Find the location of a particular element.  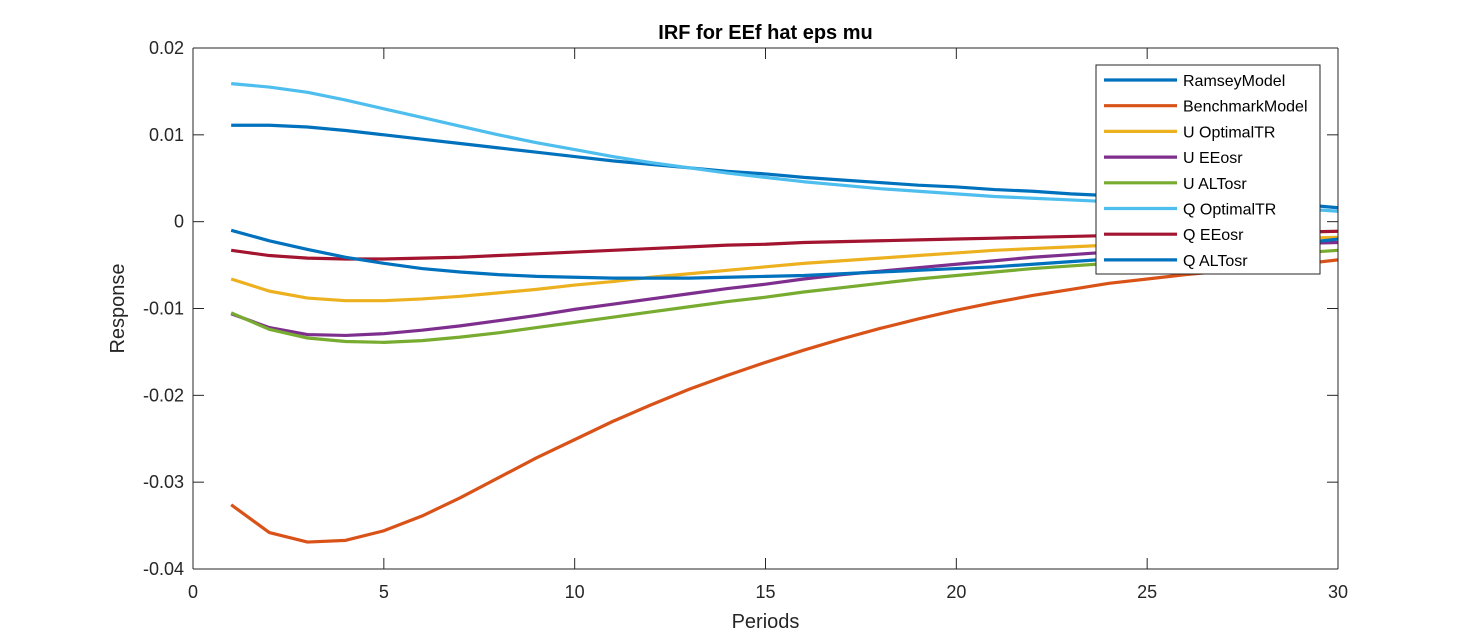

legend-label: U EEosr is located at coordinates (1213, 158).